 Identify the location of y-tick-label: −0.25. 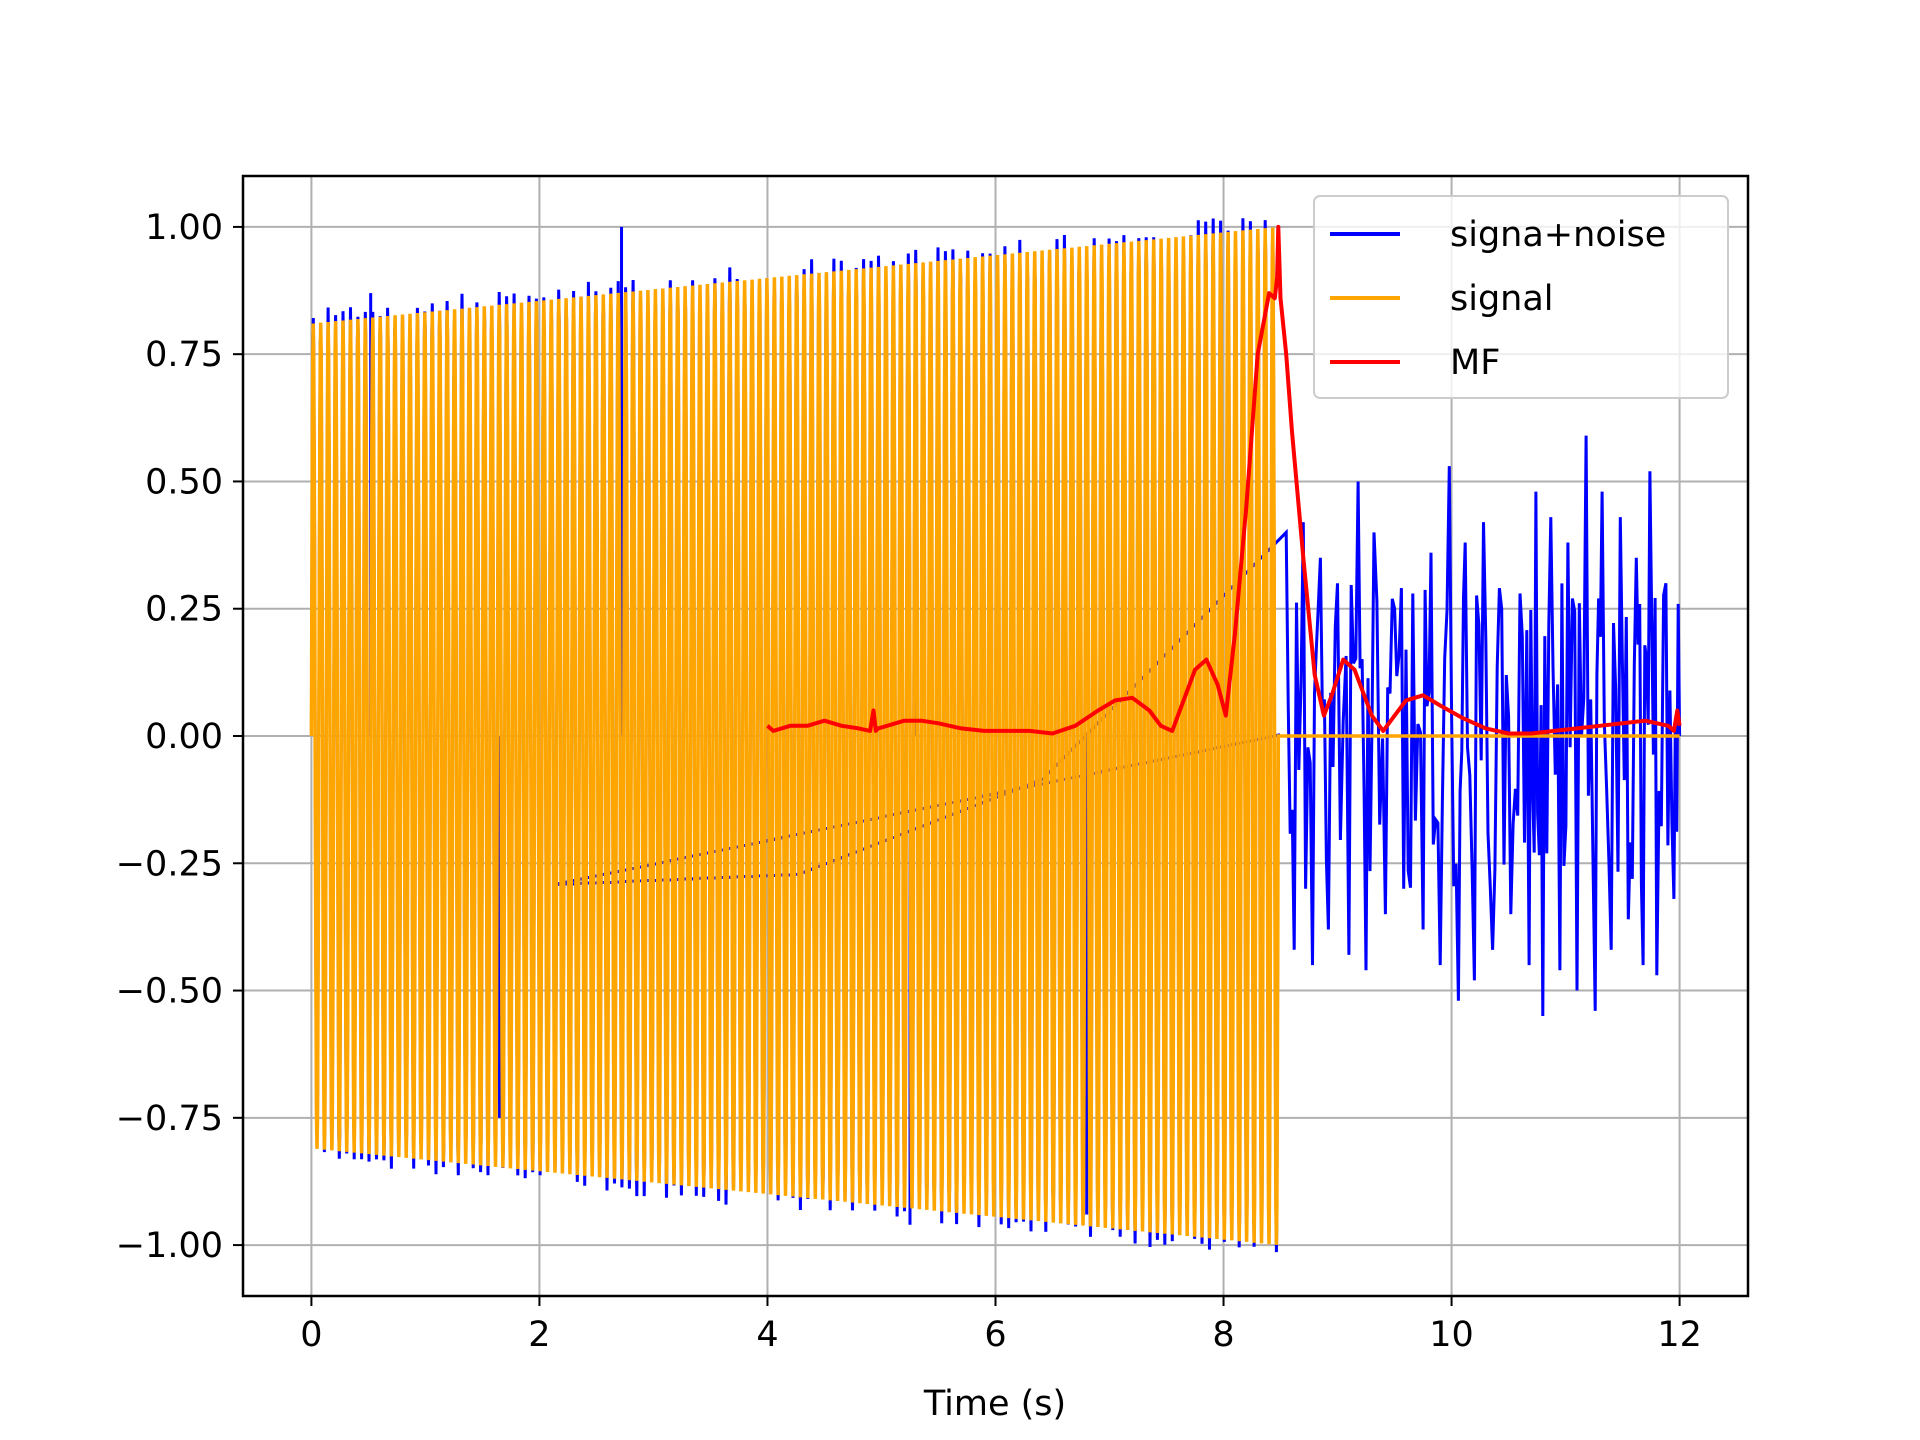
(169, 864).